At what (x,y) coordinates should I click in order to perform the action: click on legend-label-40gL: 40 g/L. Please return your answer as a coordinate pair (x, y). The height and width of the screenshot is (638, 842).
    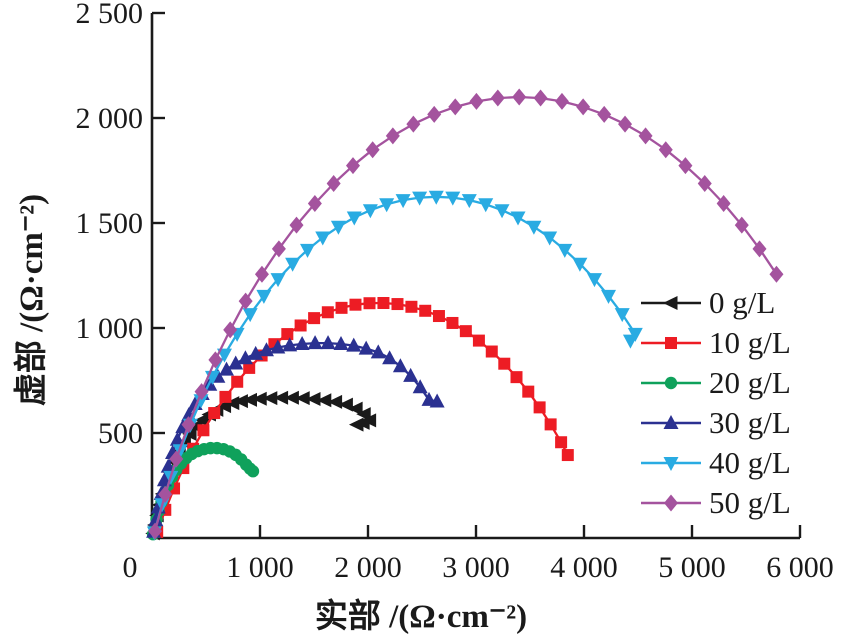
    Looking at the image, I should click on (750, 462).